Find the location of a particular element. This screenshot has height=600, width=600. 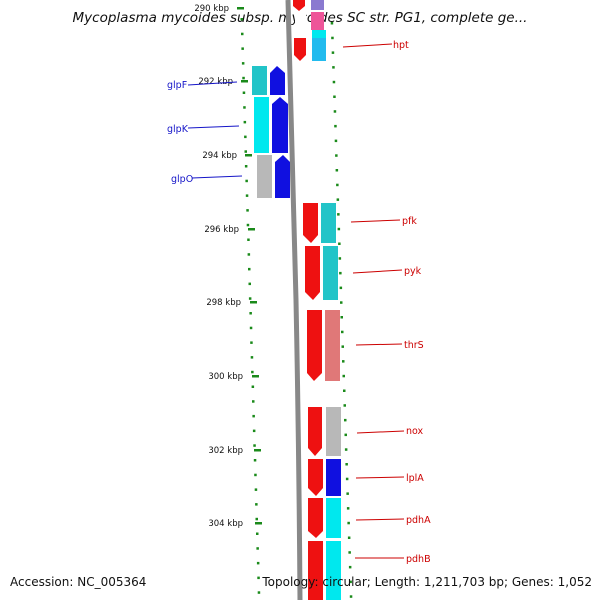

gene-block-pyk is located at coordinates (312, 273).